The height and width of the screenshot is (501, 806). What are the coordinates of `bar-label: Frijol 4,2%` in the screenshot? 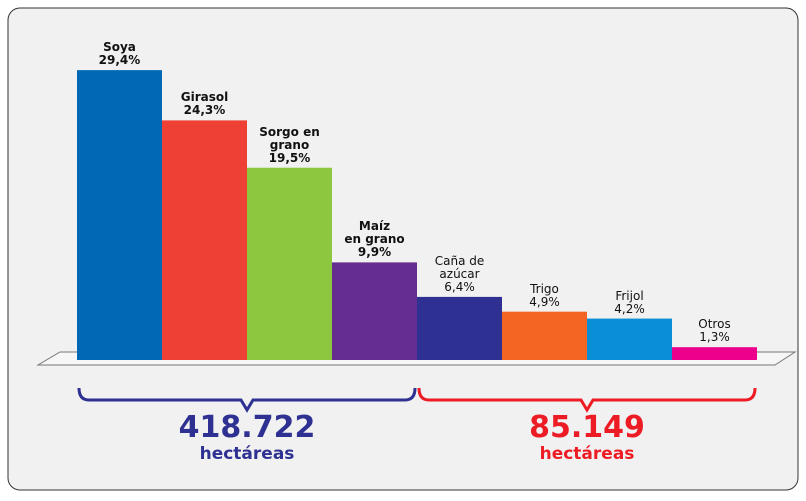 It's located at (630, 302).